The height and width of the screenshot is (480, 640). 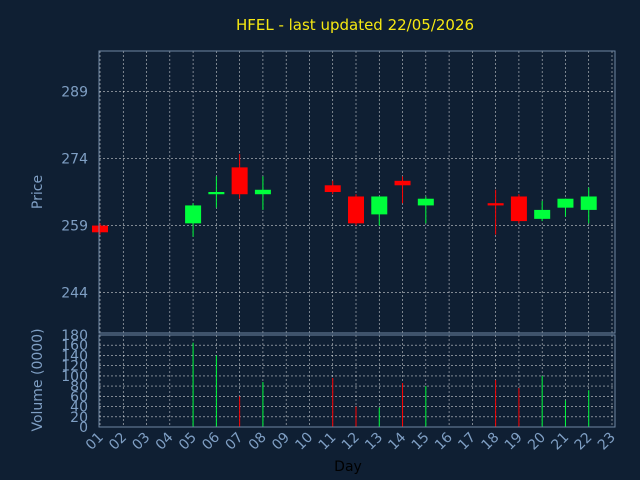 I want to click on price-tick-label: 289, so click(x=74, y=92).